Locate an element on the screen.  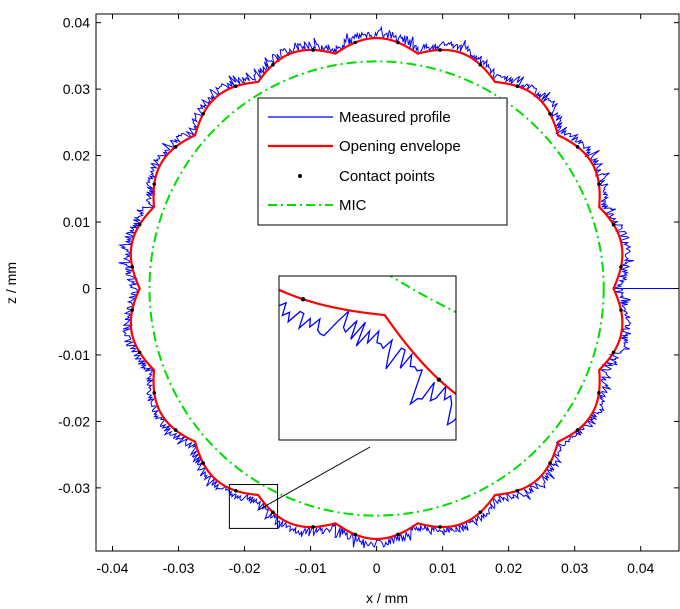
y-axis-title: z / mm is located at coordinates (11, 283).